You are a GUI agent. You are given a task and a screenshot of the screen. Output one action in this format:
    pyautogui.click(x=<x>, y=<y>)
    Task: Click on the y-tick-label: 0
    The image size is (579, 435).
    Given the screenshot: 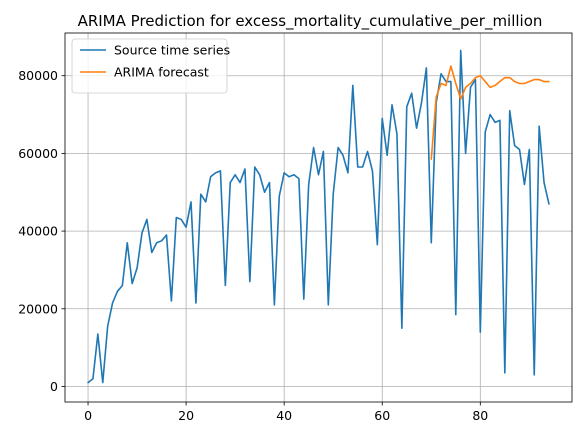 What is the action you would take?
    pyautogui.click(x=54, y=386)
    